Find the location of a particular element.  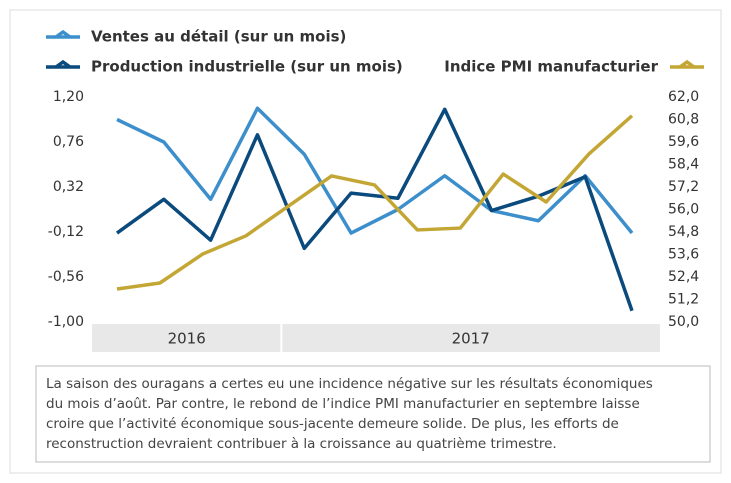

x-group-label: 2016 is located at coordinates (187, 339).